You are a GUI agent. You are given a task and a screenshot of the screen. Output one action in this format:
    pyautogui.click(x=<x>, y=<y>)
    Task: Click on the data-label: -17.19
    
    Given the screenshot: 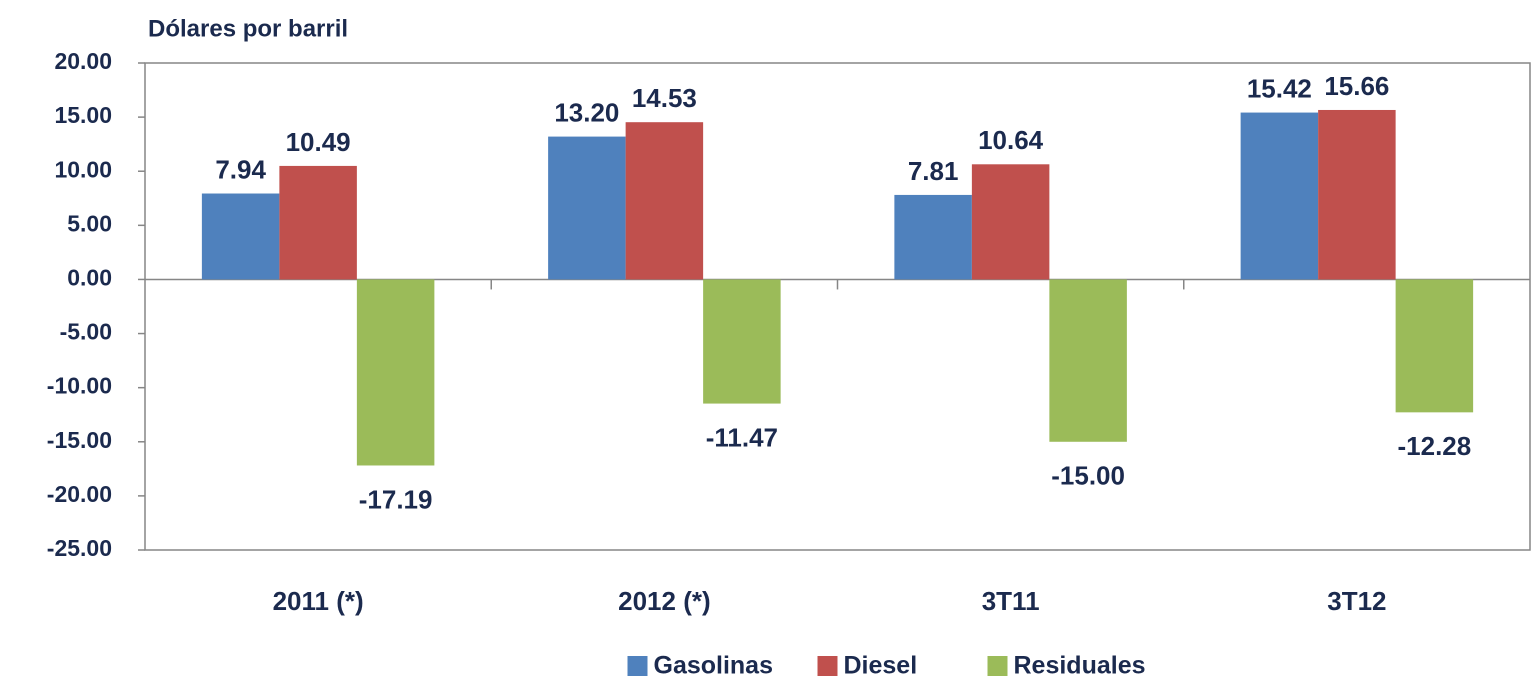 What is the action you would take?
    pyautogui.click(x=396, y=499)
    